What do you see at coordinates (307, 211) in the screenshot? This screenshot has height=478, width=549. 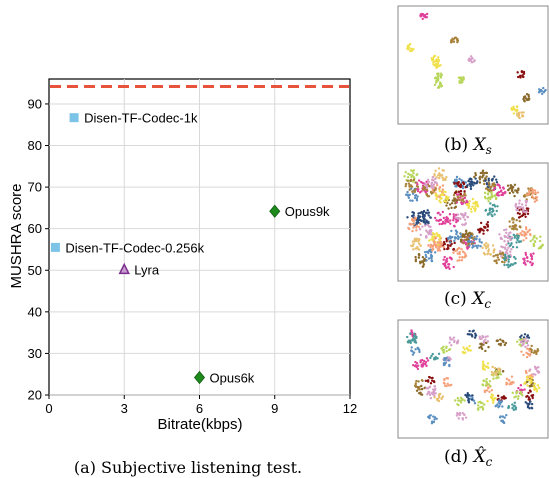 I see `point-label: Opus9k` at bounding box center [307, 211].